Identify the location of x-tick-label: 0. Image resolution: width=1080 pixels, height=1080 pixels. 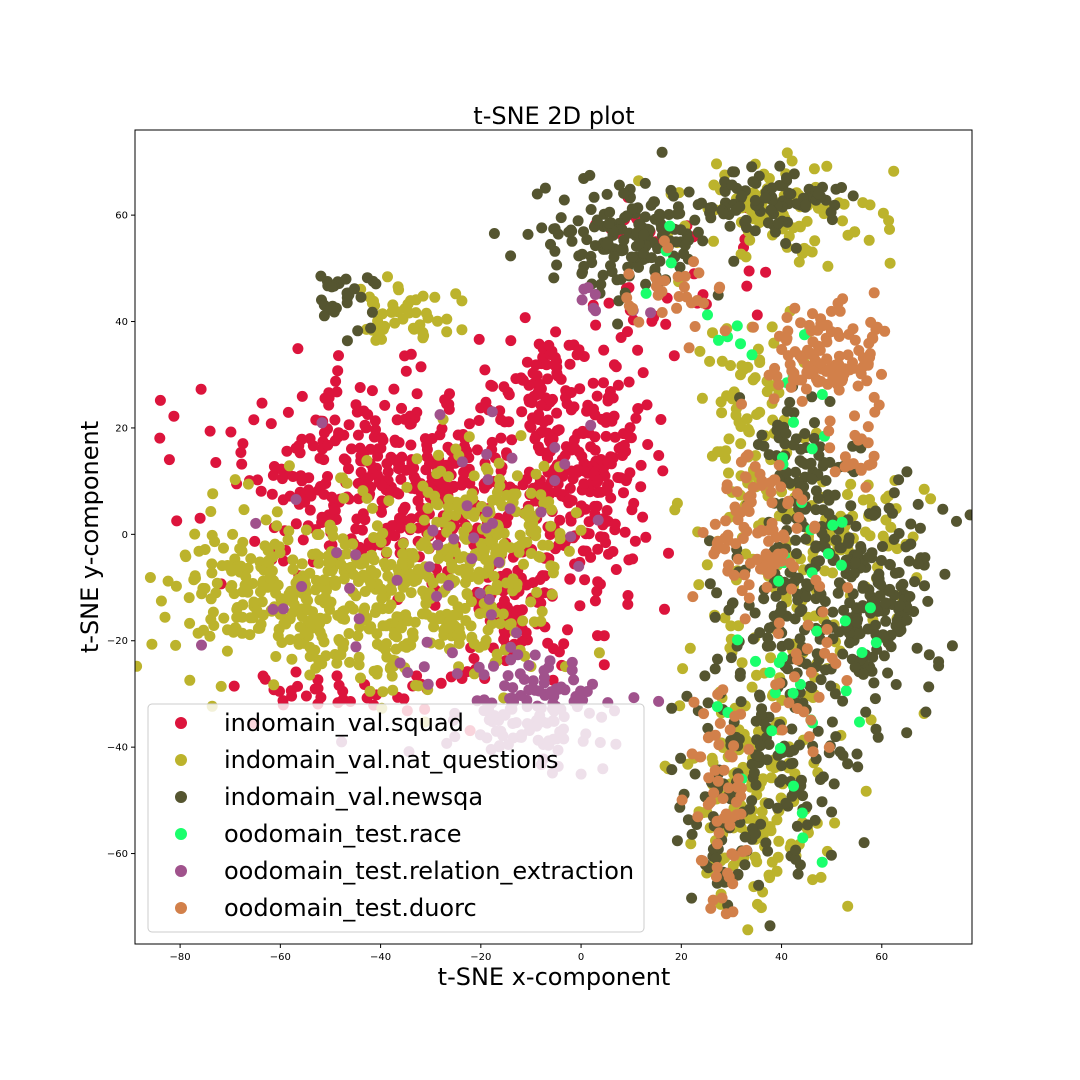
(581, 957).